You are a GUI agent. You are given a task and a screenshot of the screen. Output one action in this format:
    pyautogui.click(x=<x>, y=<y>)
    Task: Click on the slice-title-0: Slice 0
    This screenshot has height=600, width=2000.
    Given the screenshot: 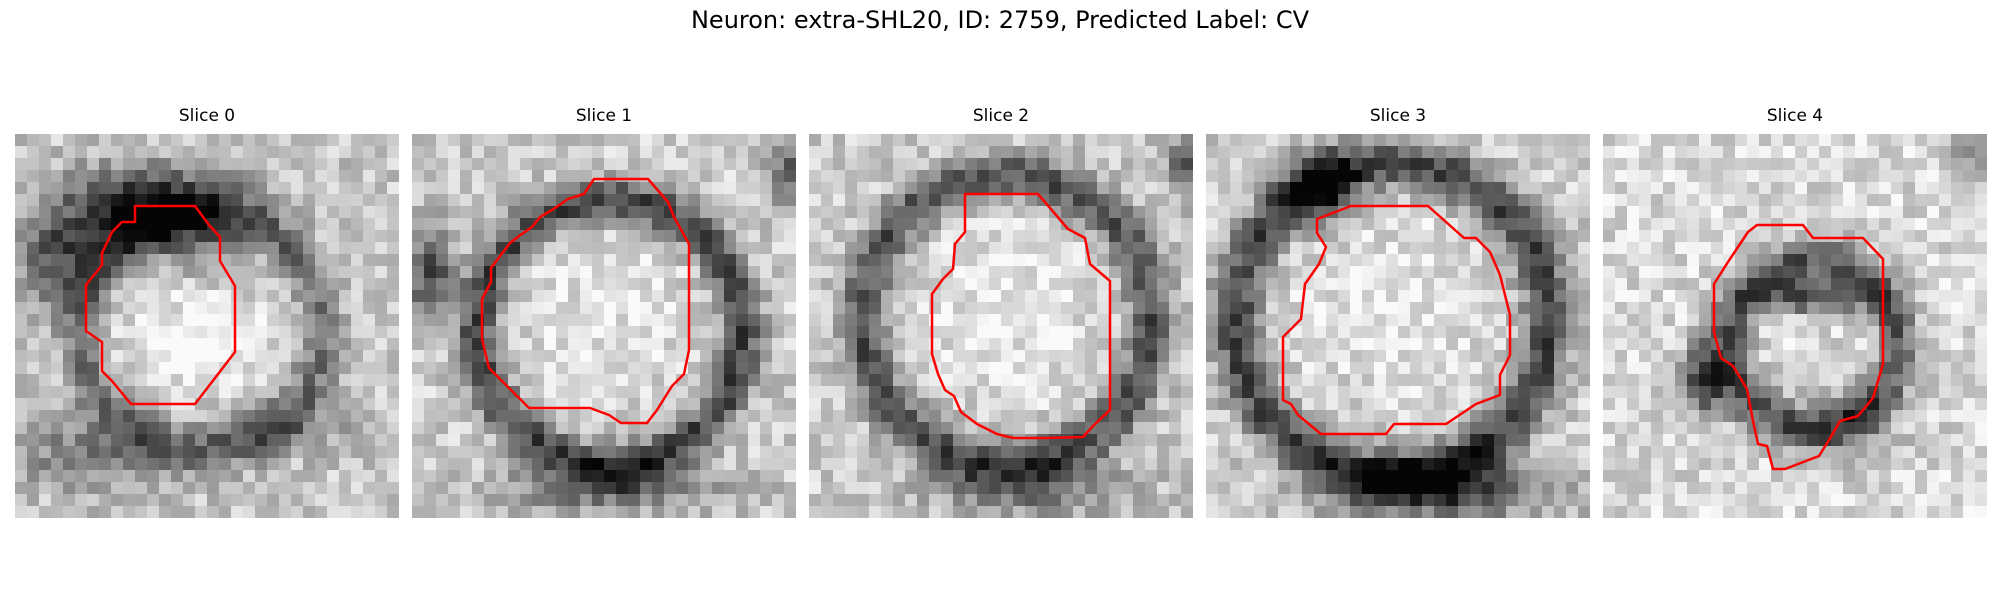 What is the action you would take?
    pyautogui.click(x=207, y=116)
    